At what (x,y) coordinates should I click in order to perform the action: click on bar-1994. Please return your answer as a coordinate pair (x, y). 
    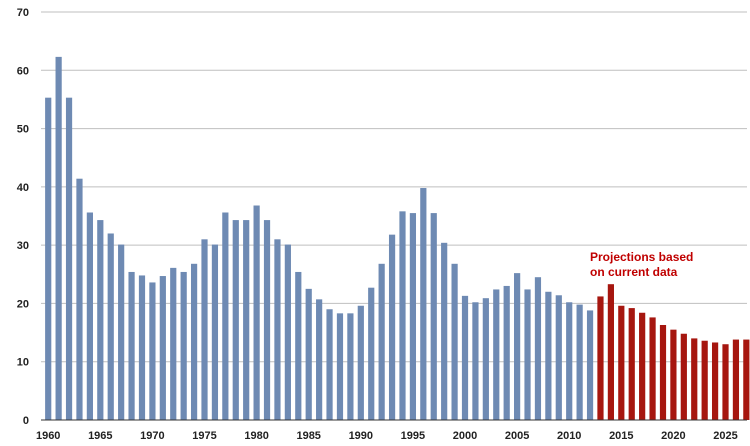
    Looking at the image, I should click on (402, 315).